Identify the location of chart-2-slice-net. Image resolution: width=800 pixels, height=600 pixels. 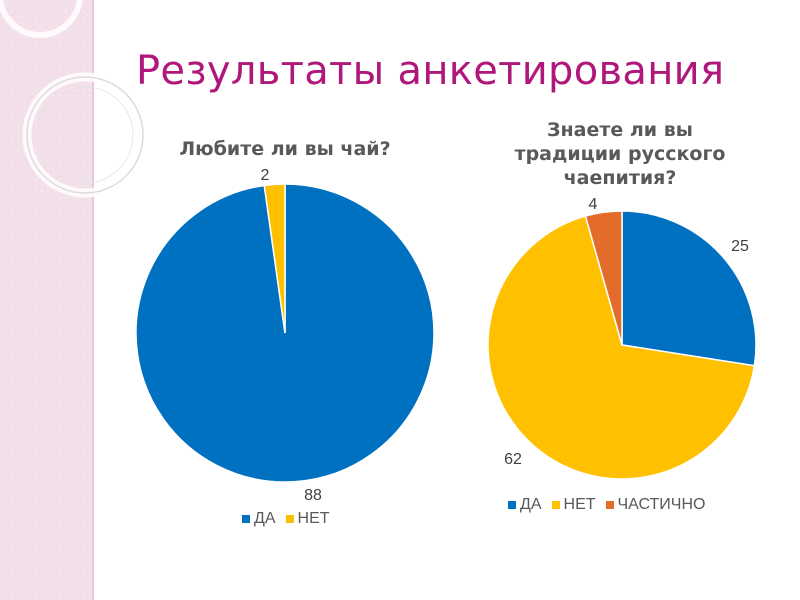
(621, 347).